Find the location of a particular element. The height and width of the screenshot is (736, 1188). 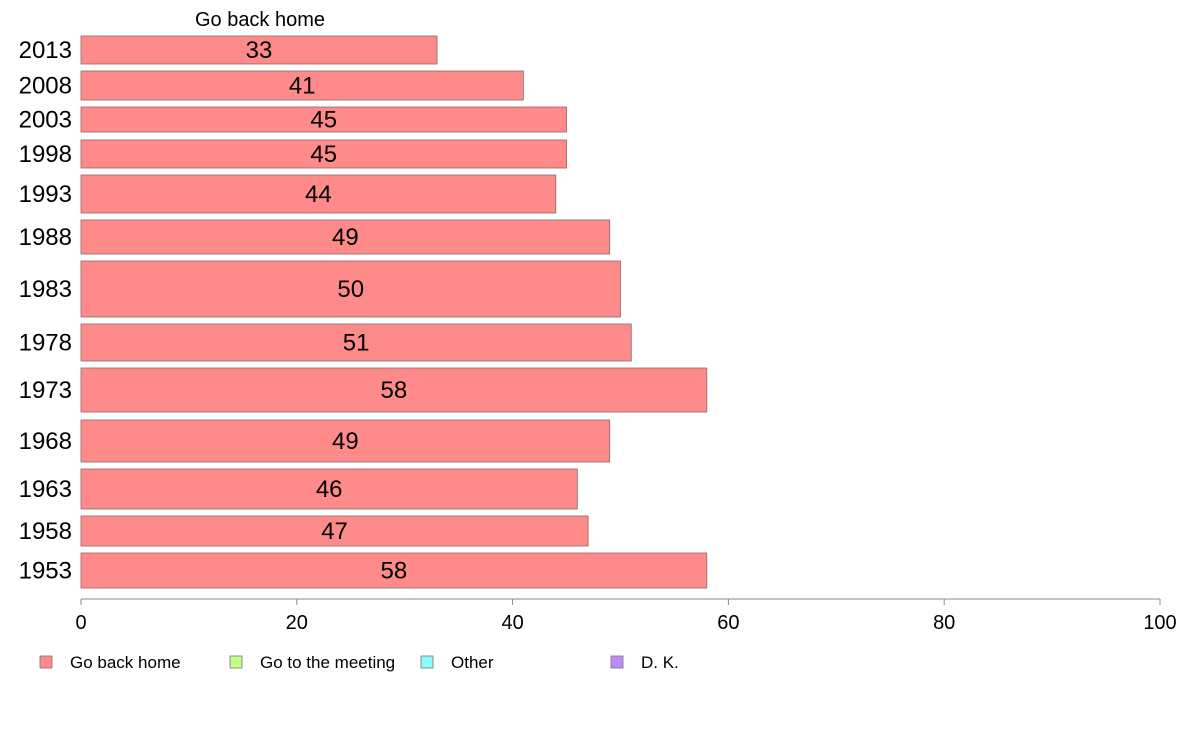

category-label: 1953 is located at coordinates (45, 571).